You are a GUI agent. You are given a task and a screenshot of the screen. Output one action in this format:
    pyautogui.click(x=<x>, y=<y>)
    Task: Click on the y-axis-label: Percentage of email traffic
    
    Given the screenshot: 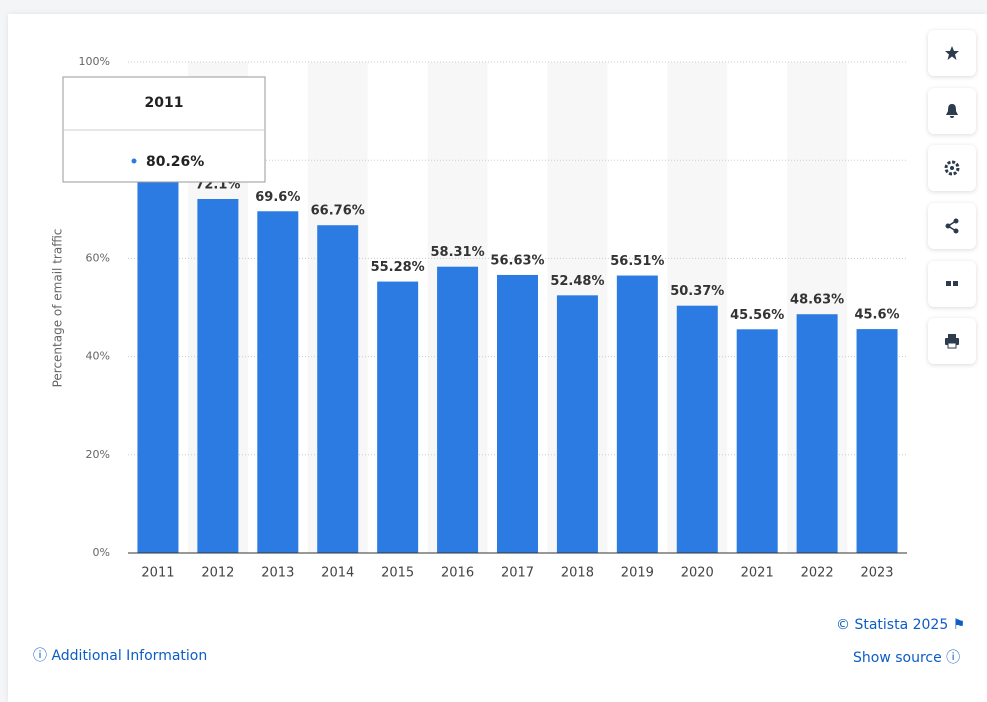 What is the action you would take?
    pyautogui.click(x=58, y=308)
    